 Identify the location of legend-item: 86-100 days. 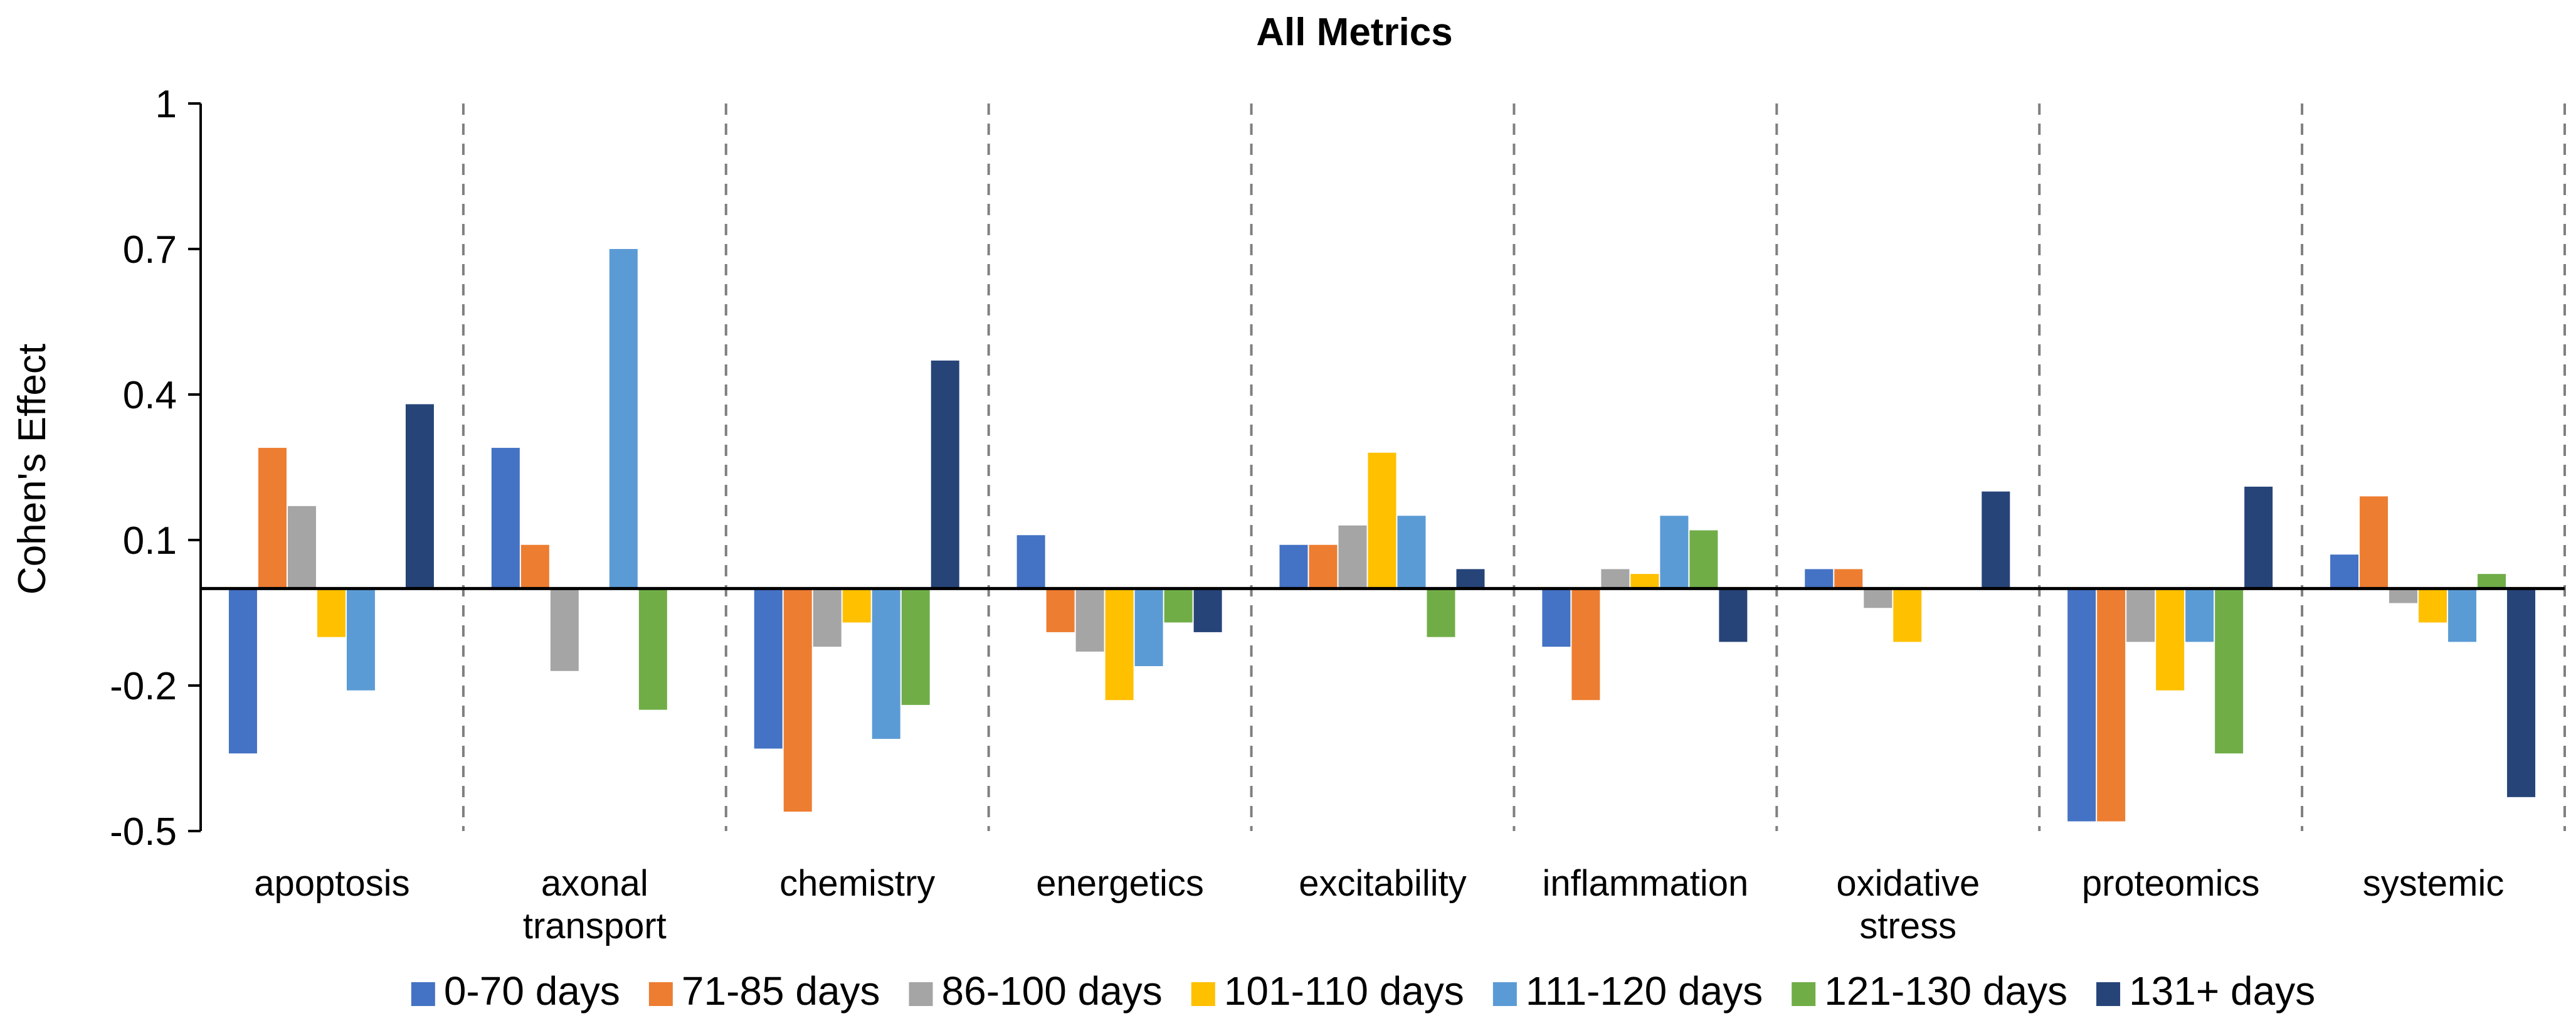
(1036, 991).